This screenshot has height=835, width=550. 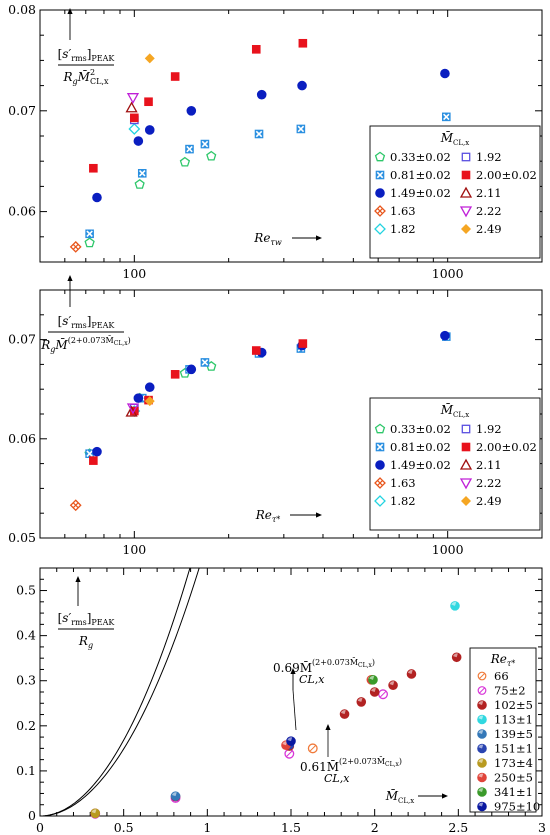 I want to click on x-tick-label: 0.5, so click(x=124, y=827).